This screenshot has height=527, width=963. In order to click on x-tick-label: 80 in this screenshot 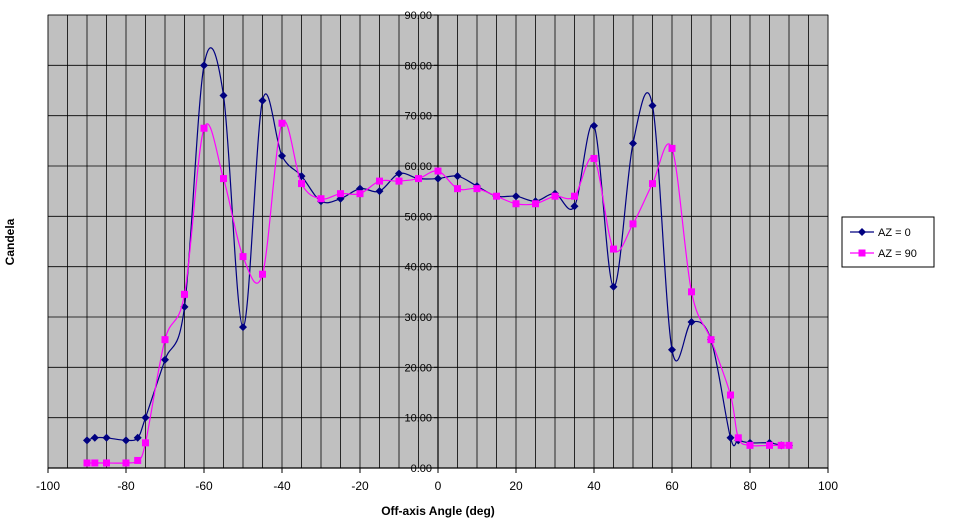, I will do `click(750, 486)`.